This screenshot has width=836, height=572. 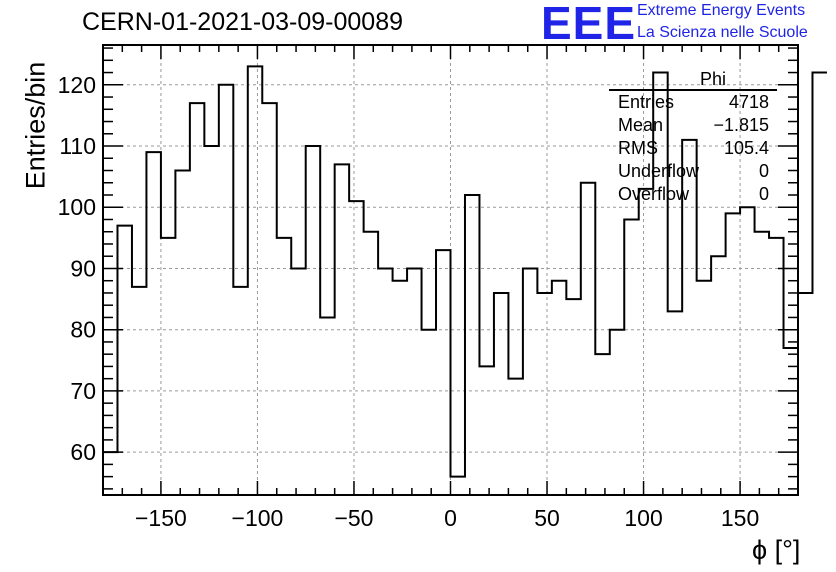 What do you see at coordinates (83, 268) in the screenshot?
I see `y-tick-label: 90` at bounding box center [83, 268].